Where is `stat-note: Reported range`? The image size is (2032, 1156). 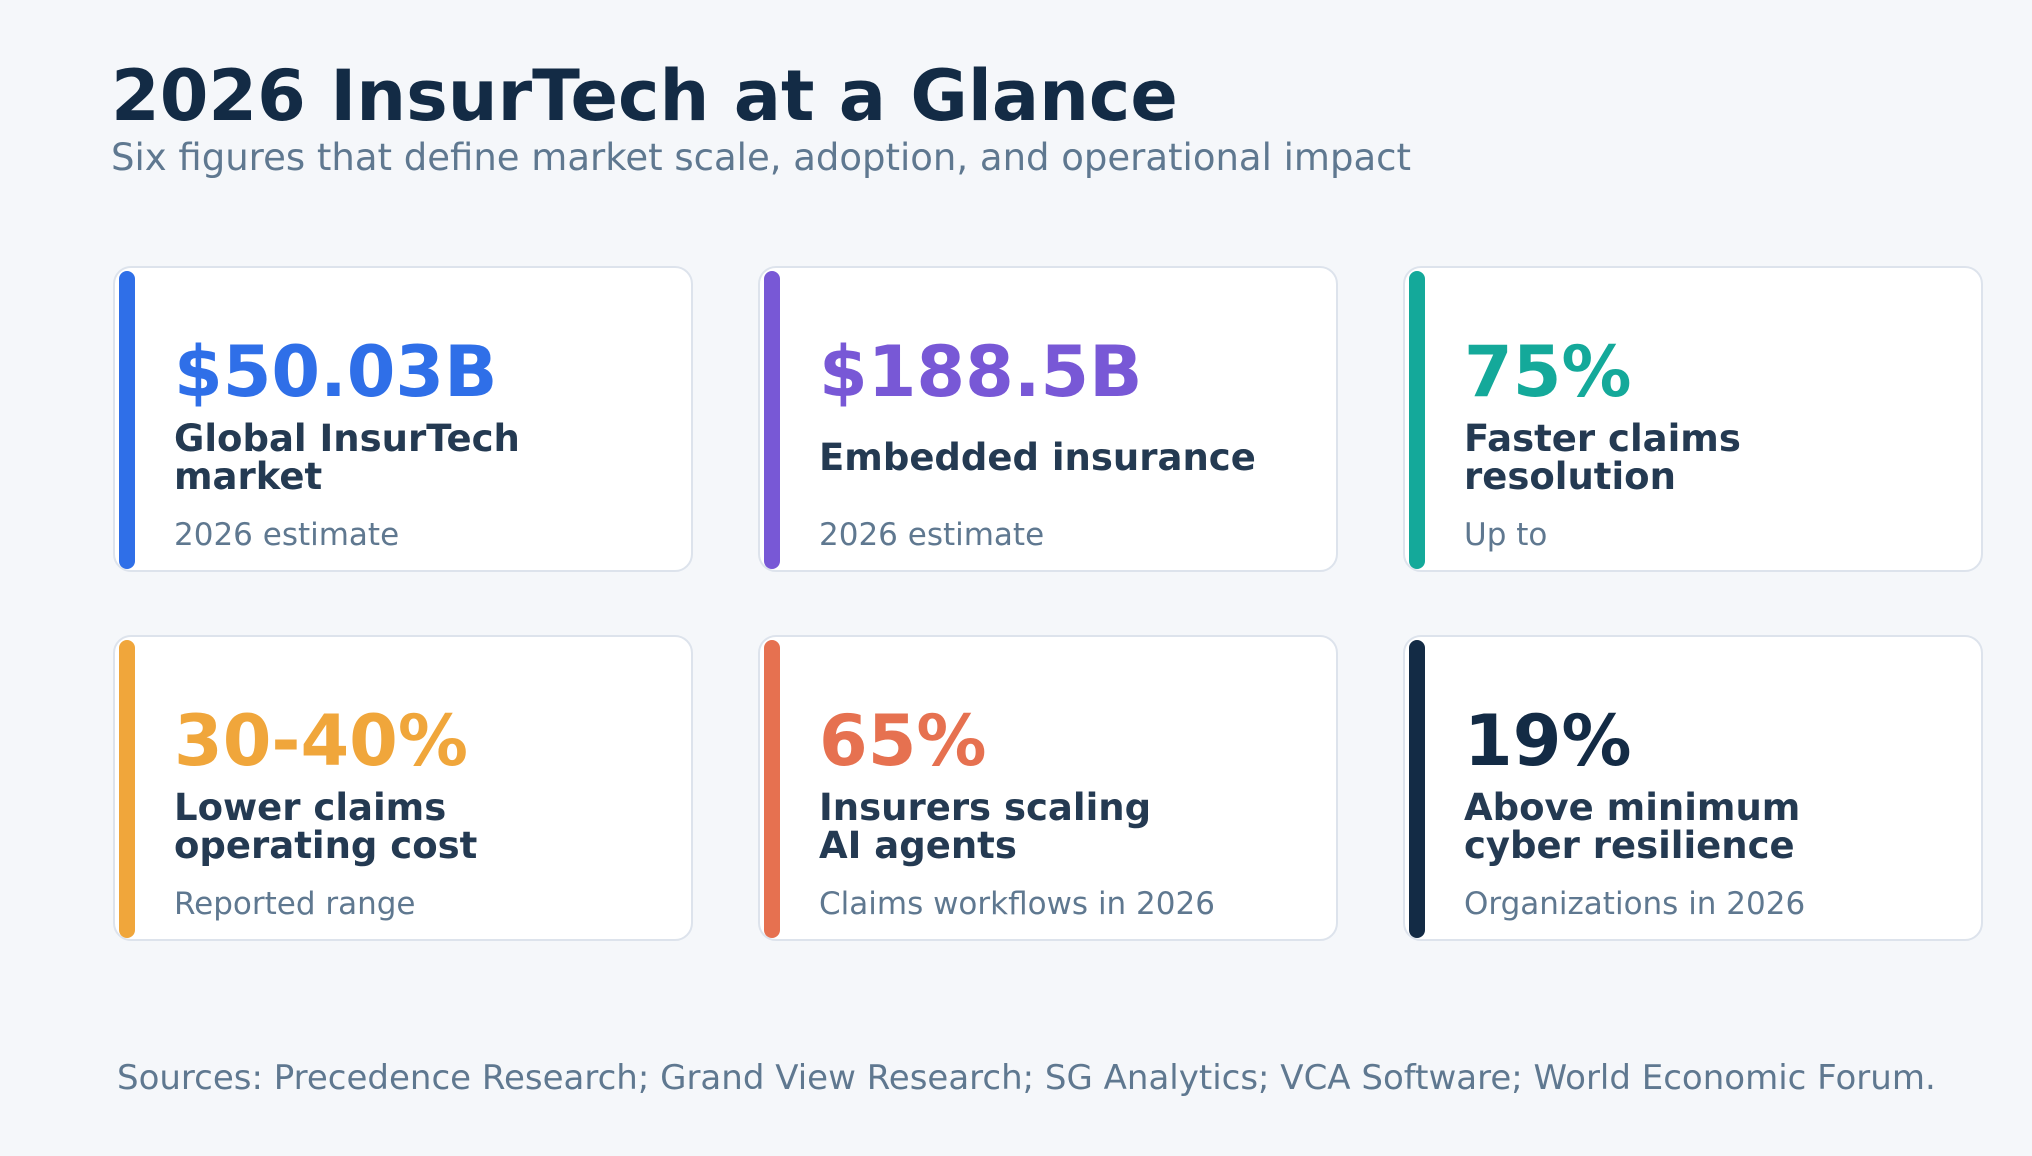
stat-note: Reported range is located at coordinates (295, 904).